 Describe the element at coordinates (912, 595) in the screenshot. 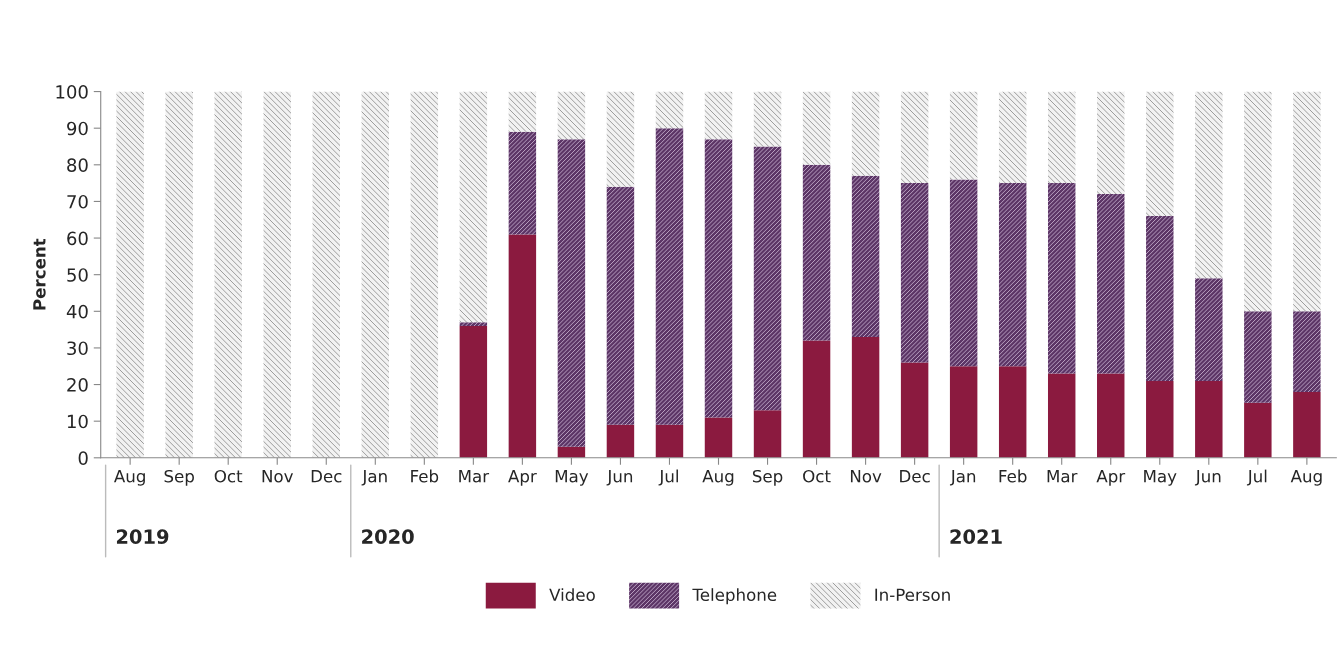

I see `legend-label: In-Person` at that location.